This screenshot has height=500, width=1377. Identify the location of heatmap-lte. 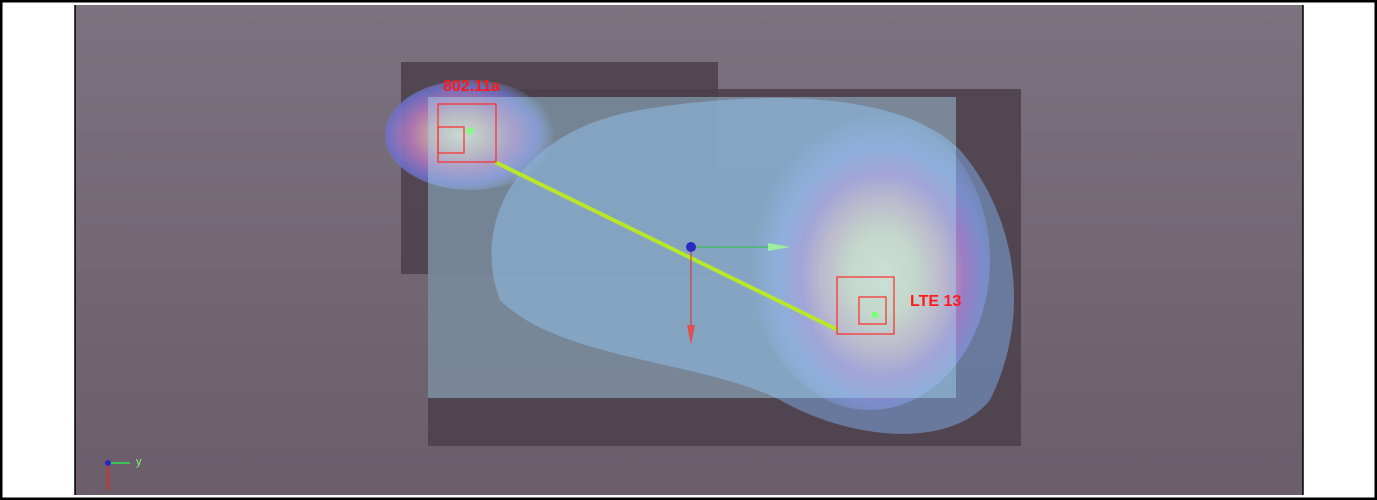
(870, 260).